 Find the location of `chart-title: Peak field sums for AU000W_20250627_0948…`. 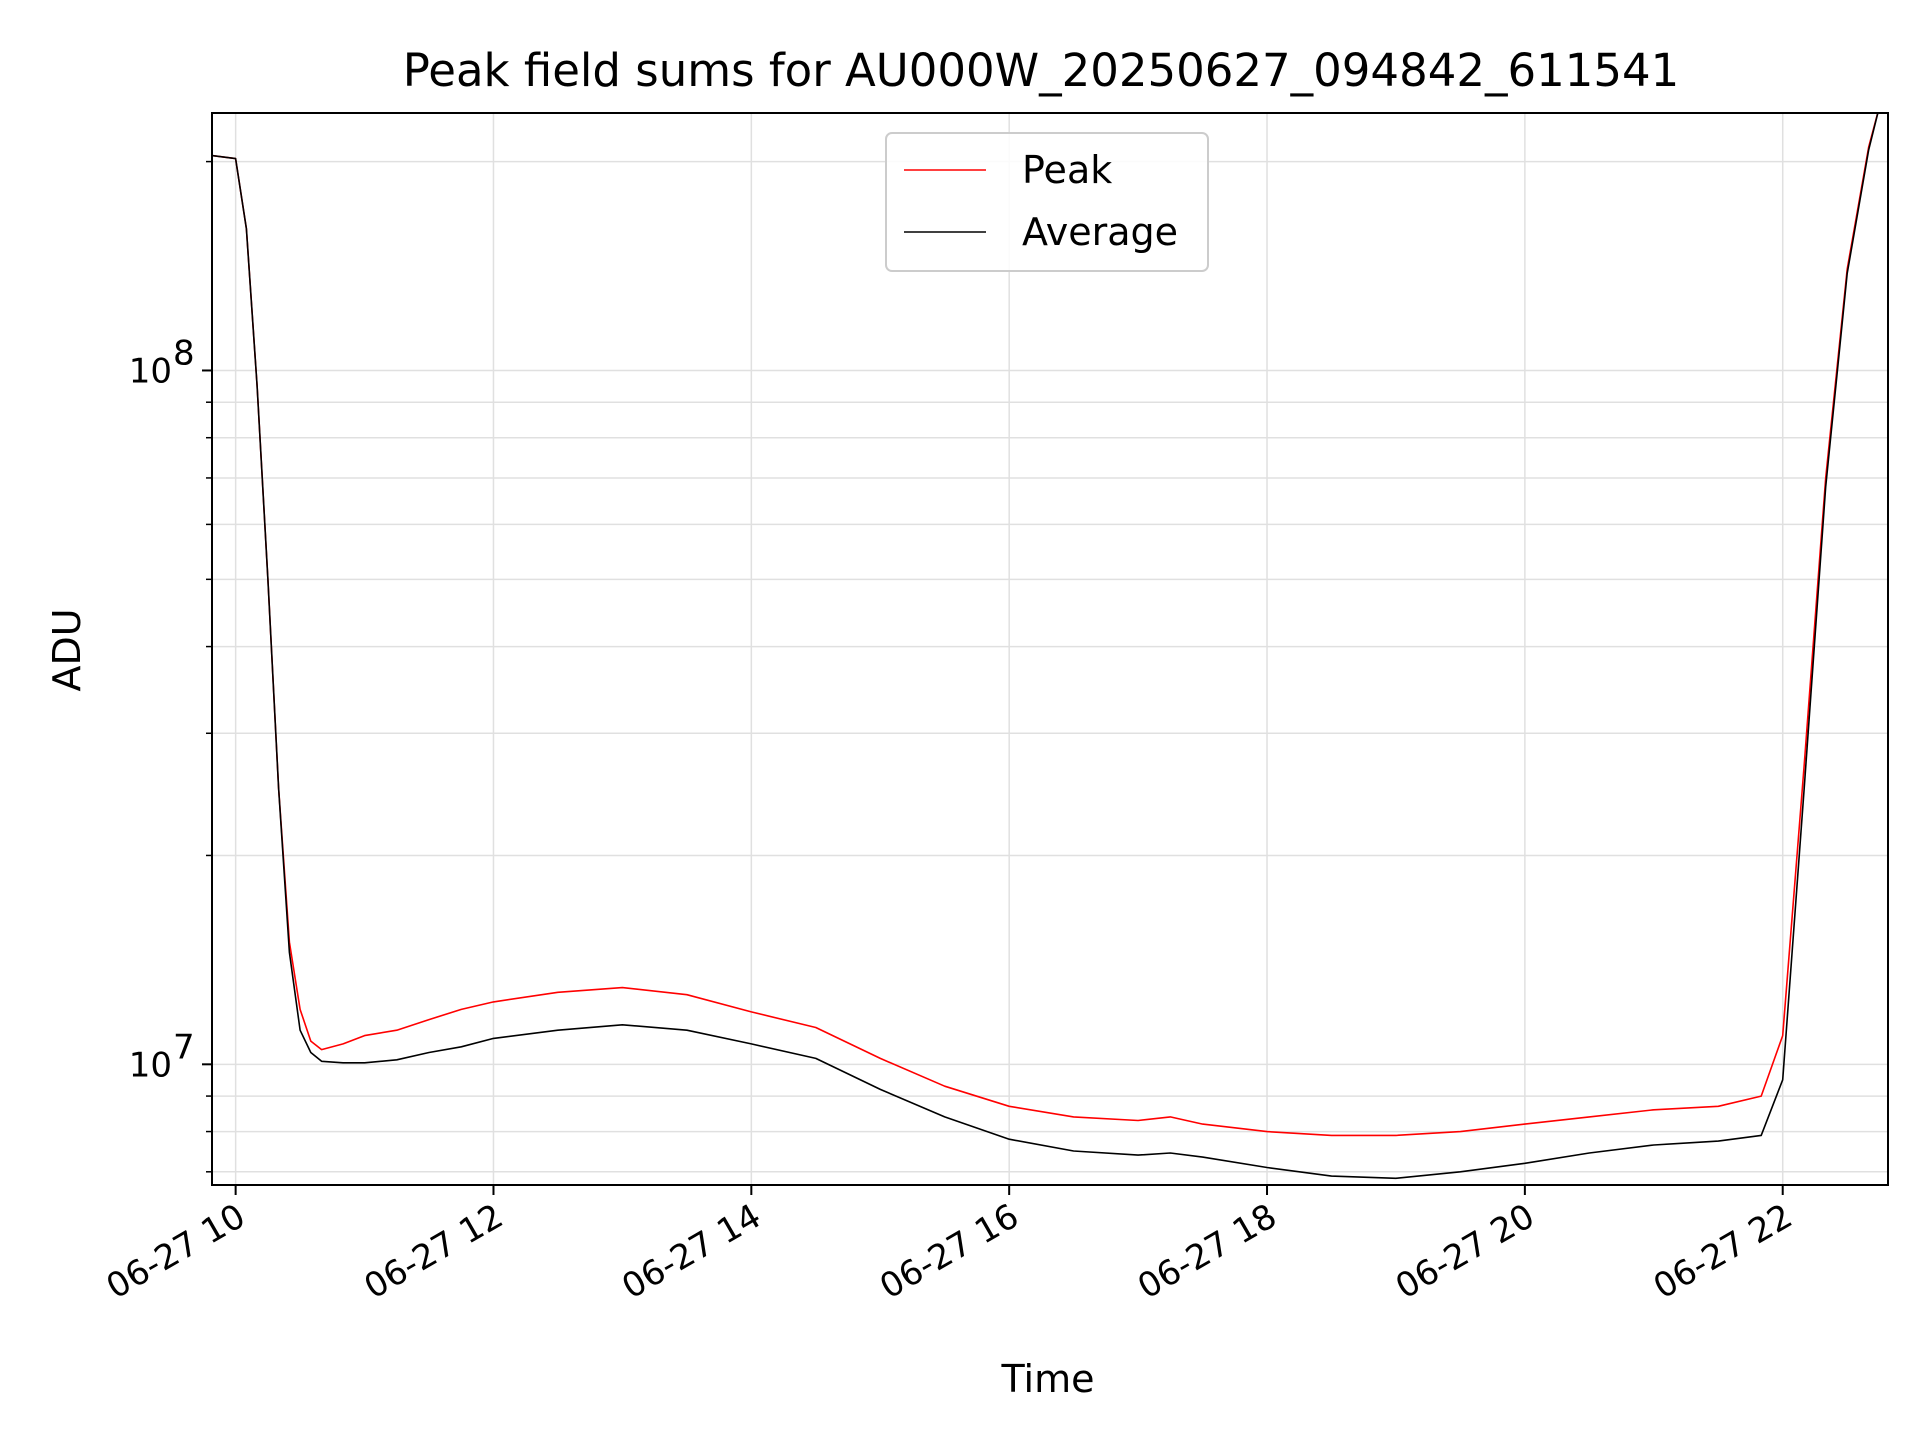

chart-title: Peak field sums for AU000W_20250627_0948… is located at coordinates (1041, 70).